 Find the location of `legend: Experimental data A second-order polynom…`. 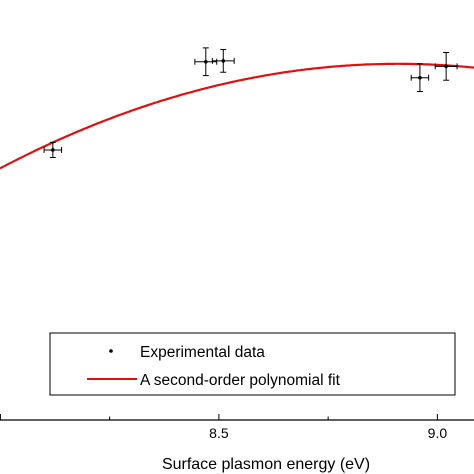

legend: Experimental data A second-order polynom… is located at coordinates (252, 364).